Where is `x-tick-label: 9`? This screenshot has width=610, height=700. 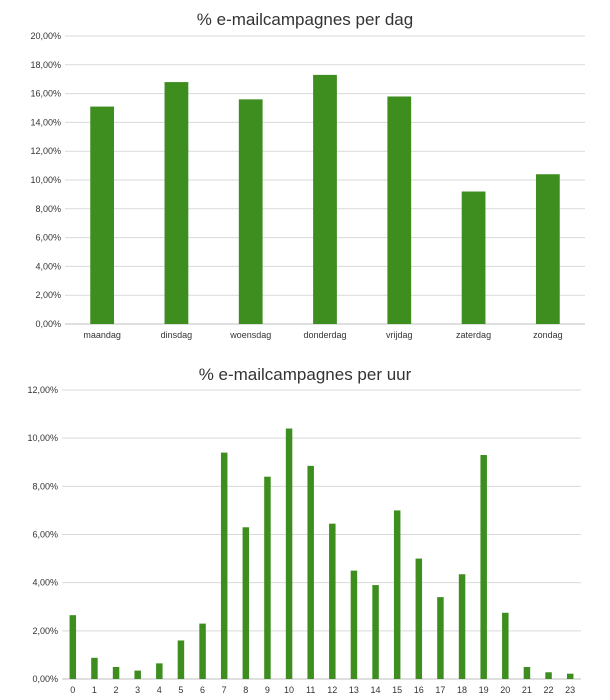
x-tick-label: 9 is located at coordinates (267, 690).